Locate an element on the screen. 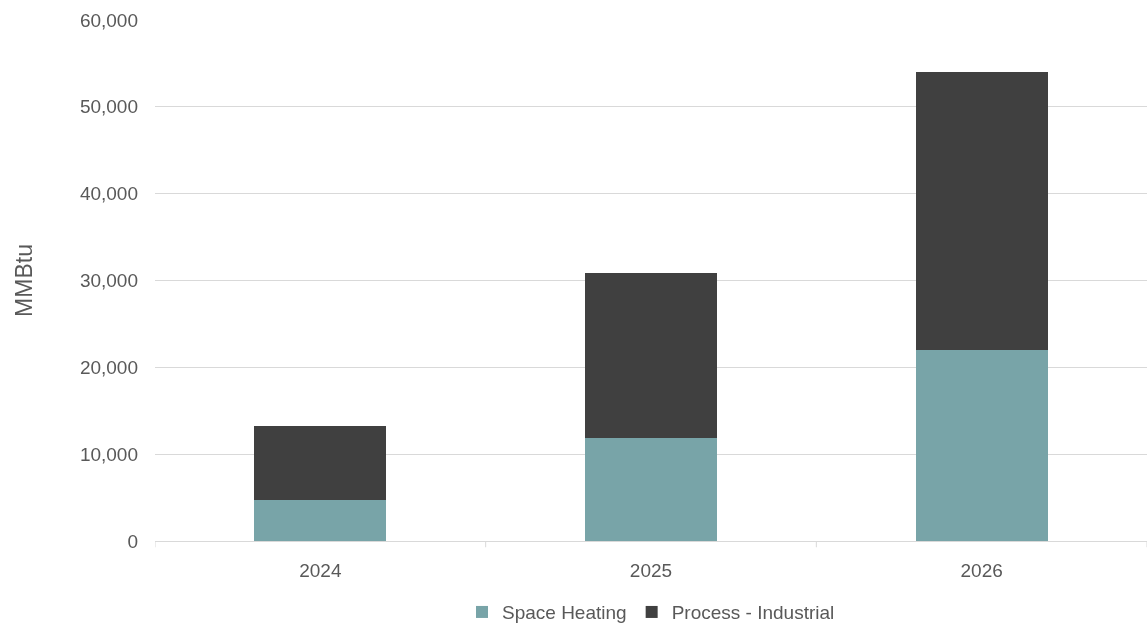 This screenshot has width=1147, height=639. y-tick-label: 10,000 is located at coordinates (108, 454).